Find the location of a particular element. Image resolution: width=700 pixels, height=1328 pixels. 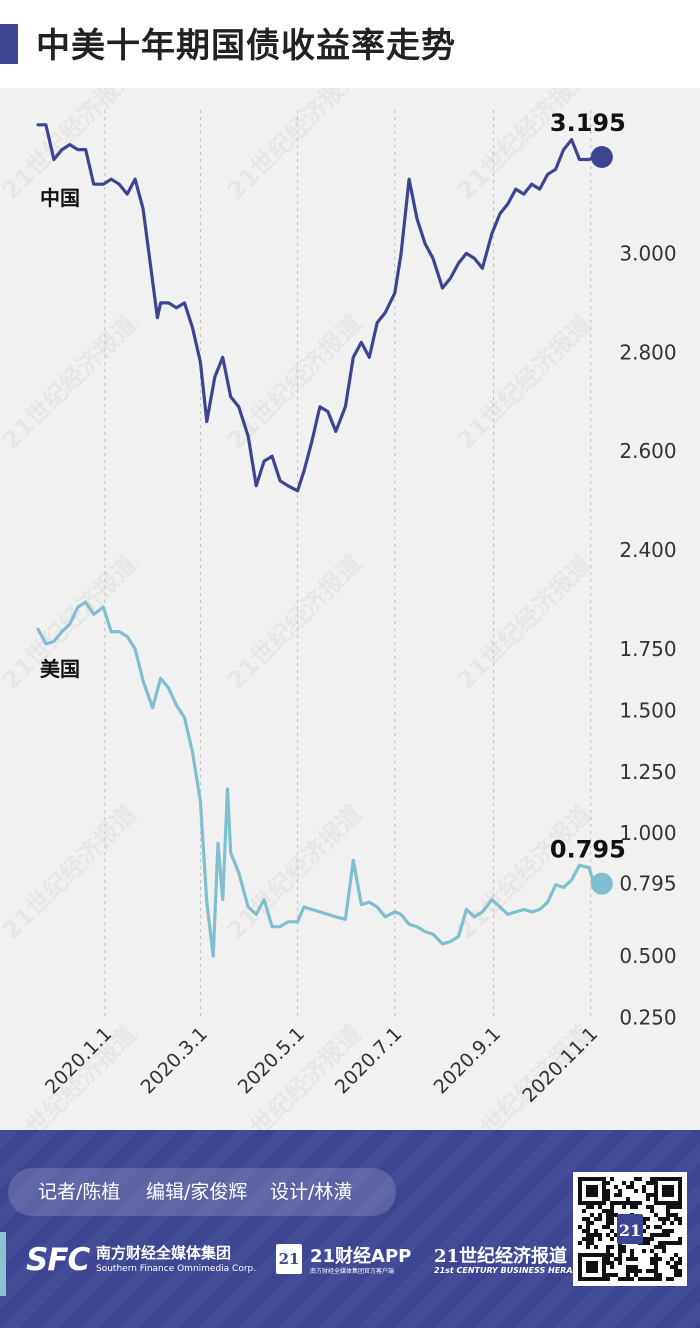

app-subtitle: 南方财经全媒体集团官方客户端 is located at coordinates (352, 1271).